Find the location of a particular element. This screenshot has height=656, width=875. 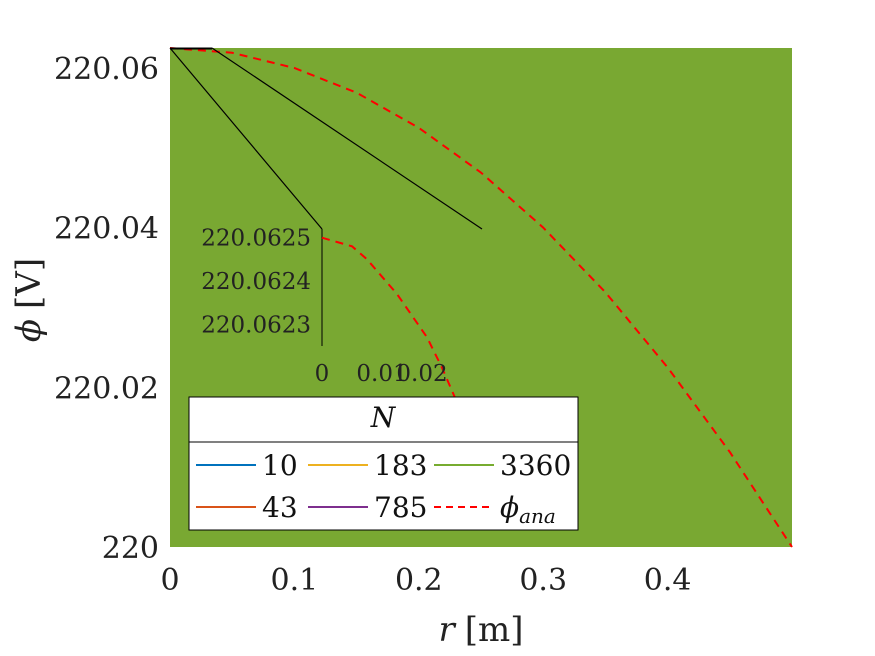

x-tick-label: 0.2 is located at coordinates (419, 580).